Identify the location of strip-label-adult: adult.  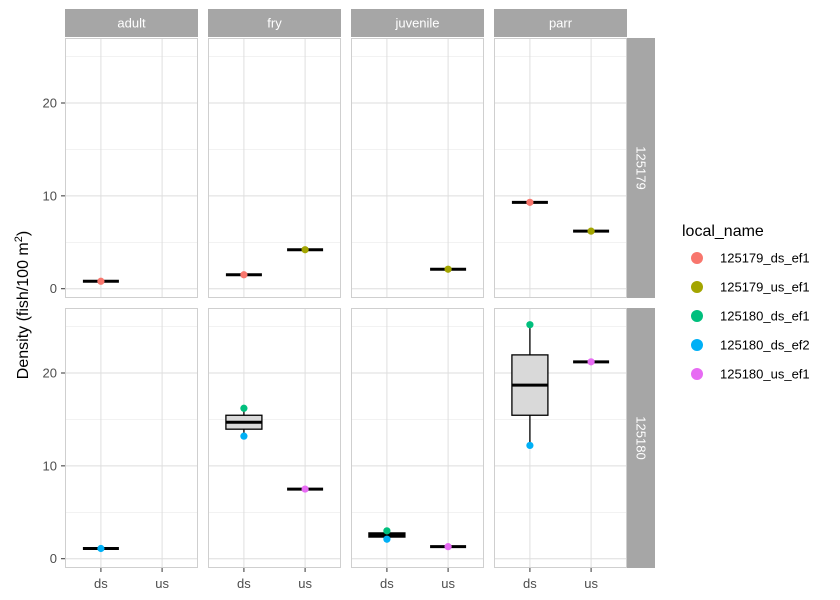
(131, 23).